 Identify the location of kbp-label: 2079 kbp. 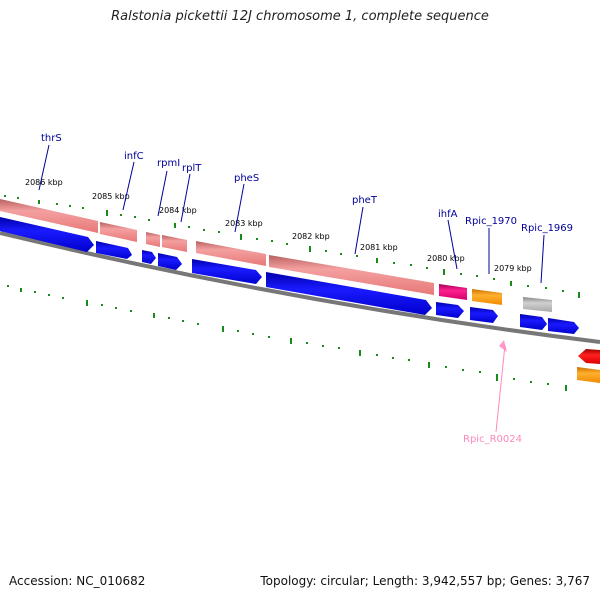
(513, 268).